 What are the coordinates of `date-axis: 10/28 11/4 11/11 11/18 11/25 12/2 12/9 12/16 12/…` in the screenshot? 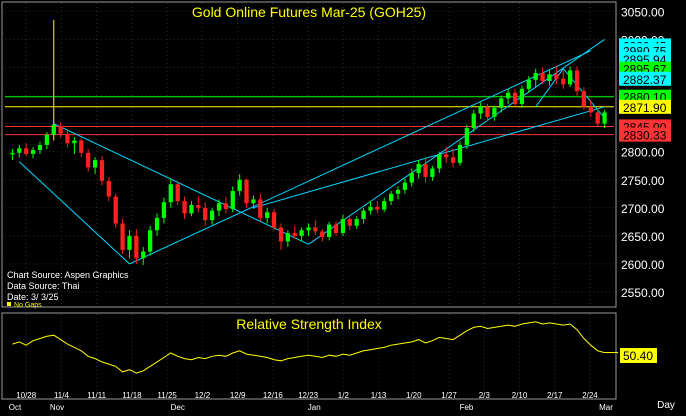 It's located at (311, 401).